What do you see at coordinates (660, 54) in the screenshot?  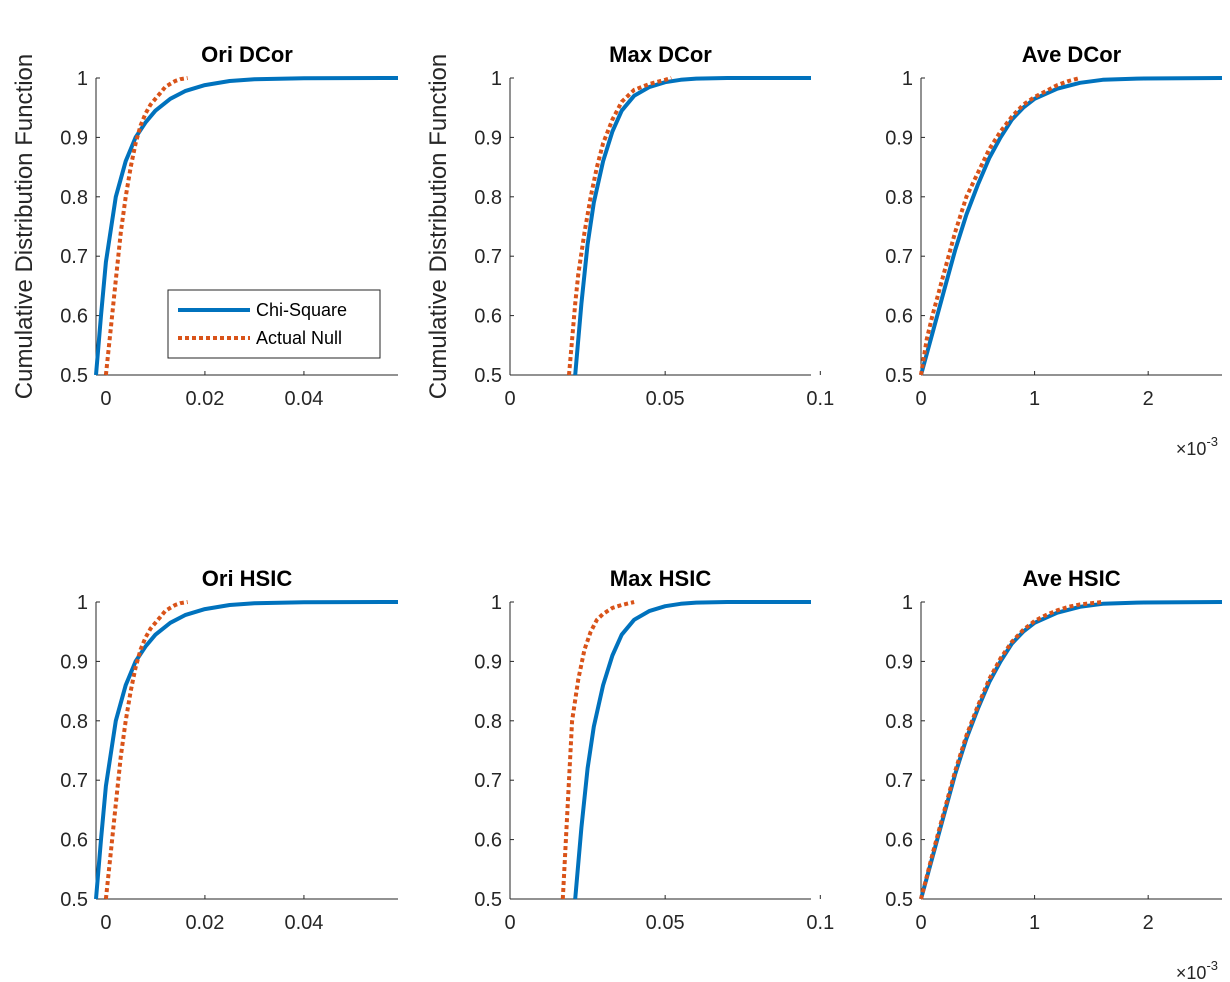 I see `panel-title: Max DCor` at bounding box center [660, 54].